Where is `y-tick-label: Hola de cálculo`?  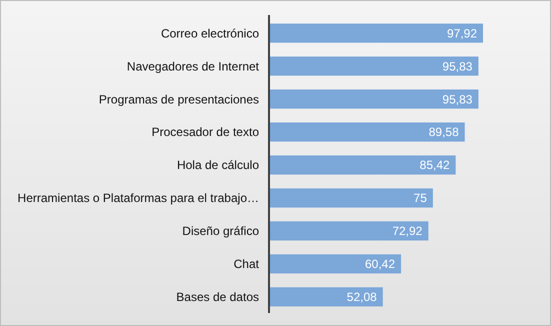
y-tick-label: Hola de cálculo is located at coordinates (218, 165).